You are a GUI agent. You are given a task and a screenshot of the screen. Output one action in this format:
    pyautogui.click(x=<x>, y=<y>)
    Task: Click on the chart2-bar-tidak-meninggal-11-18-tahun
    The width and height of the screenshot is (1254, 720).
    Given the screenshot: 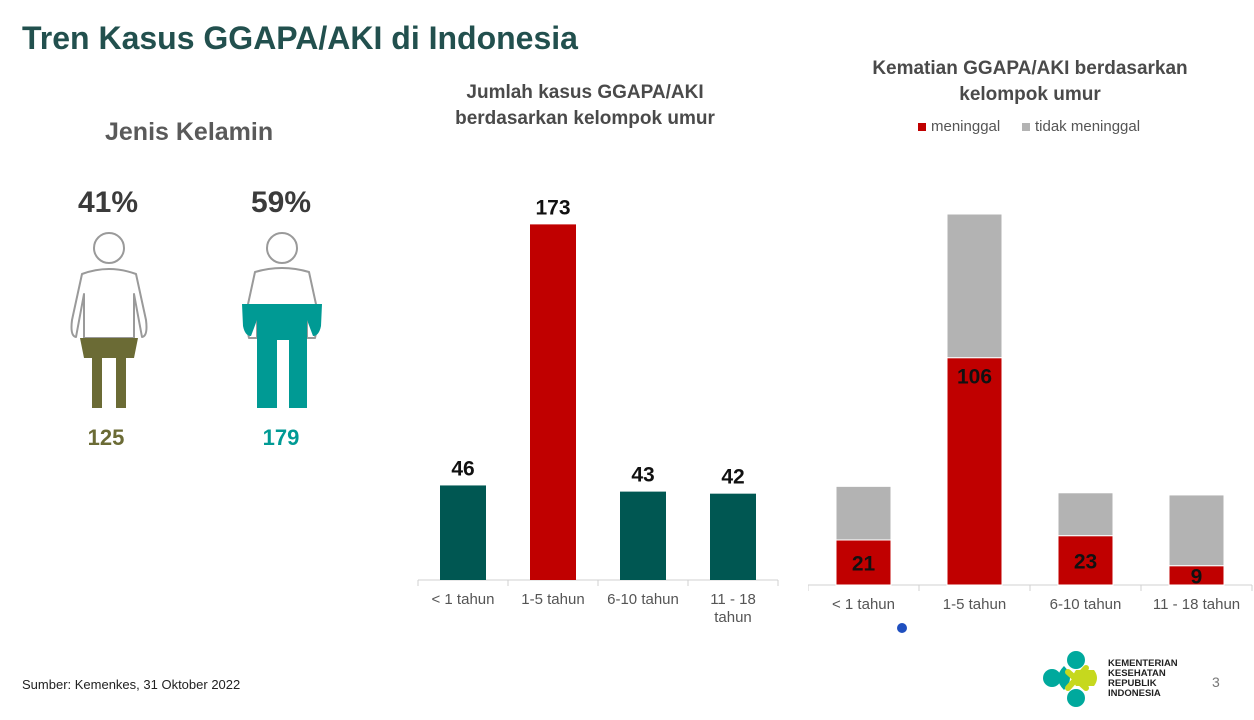 What is the action you would take?
    pyautogui.click(x=1196, y=530)
    